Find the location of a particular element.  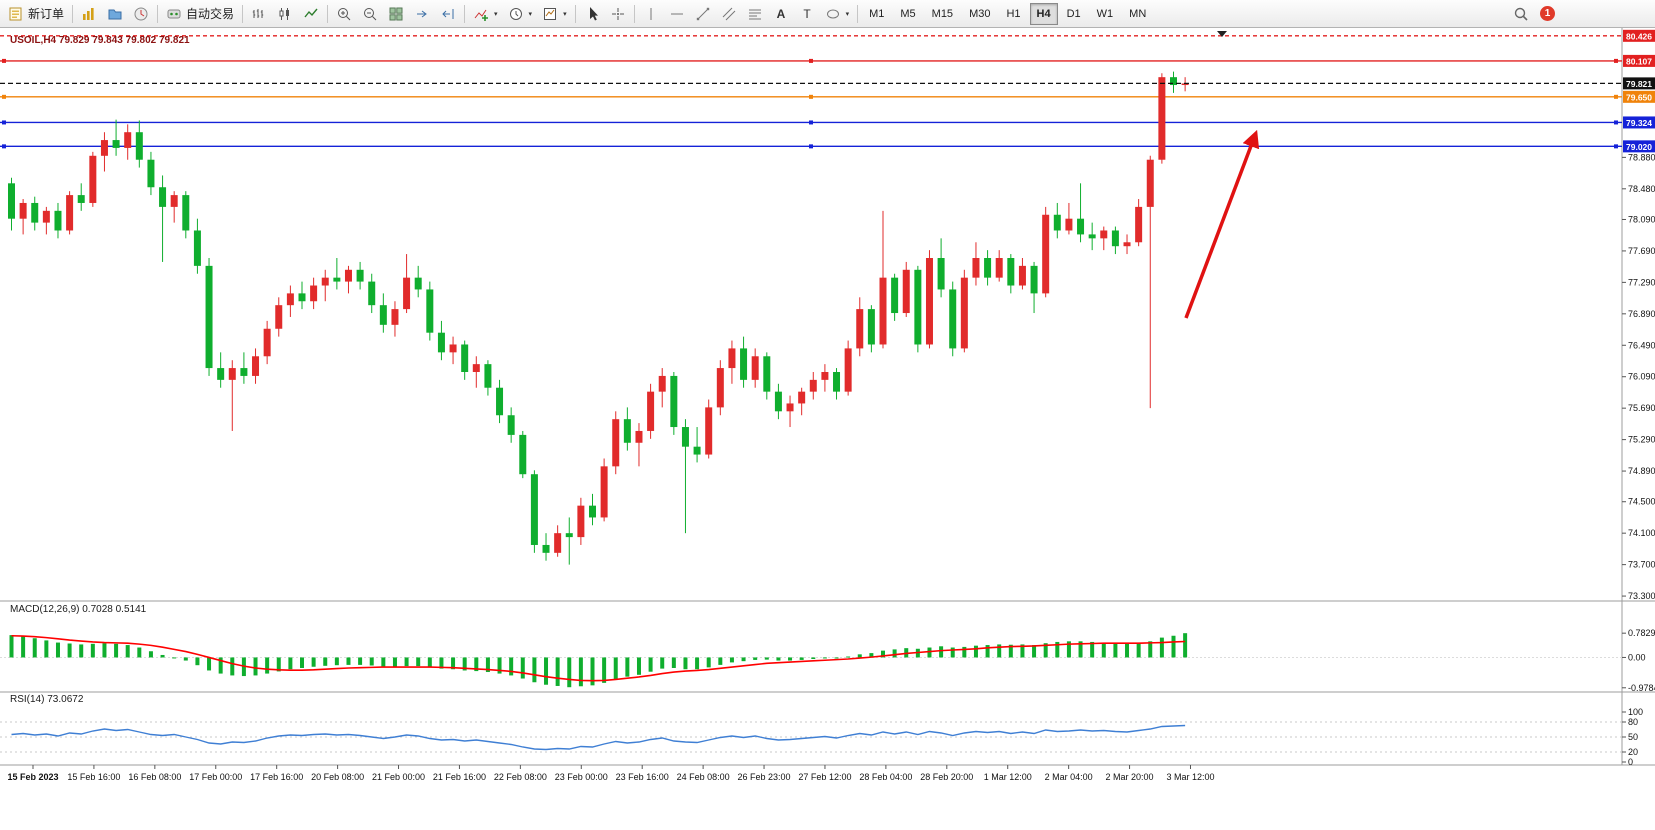

fibonacci-icon is located at coordinates (754, 14).